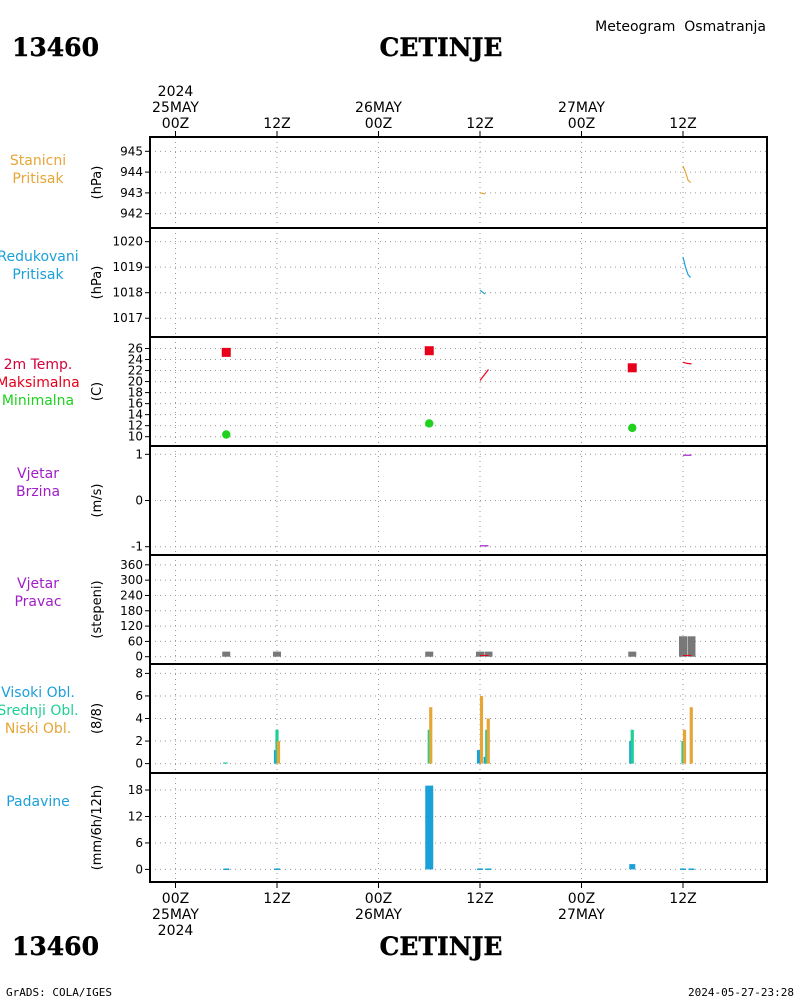 This screenshot has width=800, height=1000. I want to click on clouds-title-line: Niski Obl., so click(38, 729).